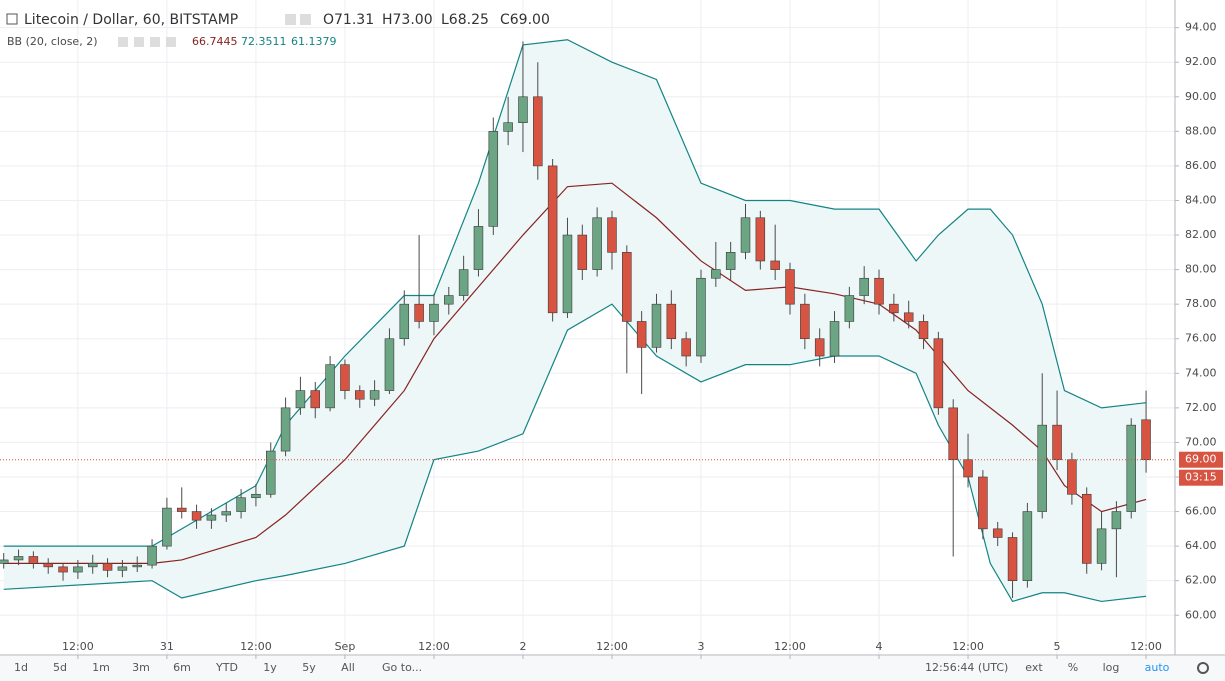 Image resolution: width=1225 pixels, height=681 pixels. I want to click on x-tick-label: 5, so click(1057, 646).